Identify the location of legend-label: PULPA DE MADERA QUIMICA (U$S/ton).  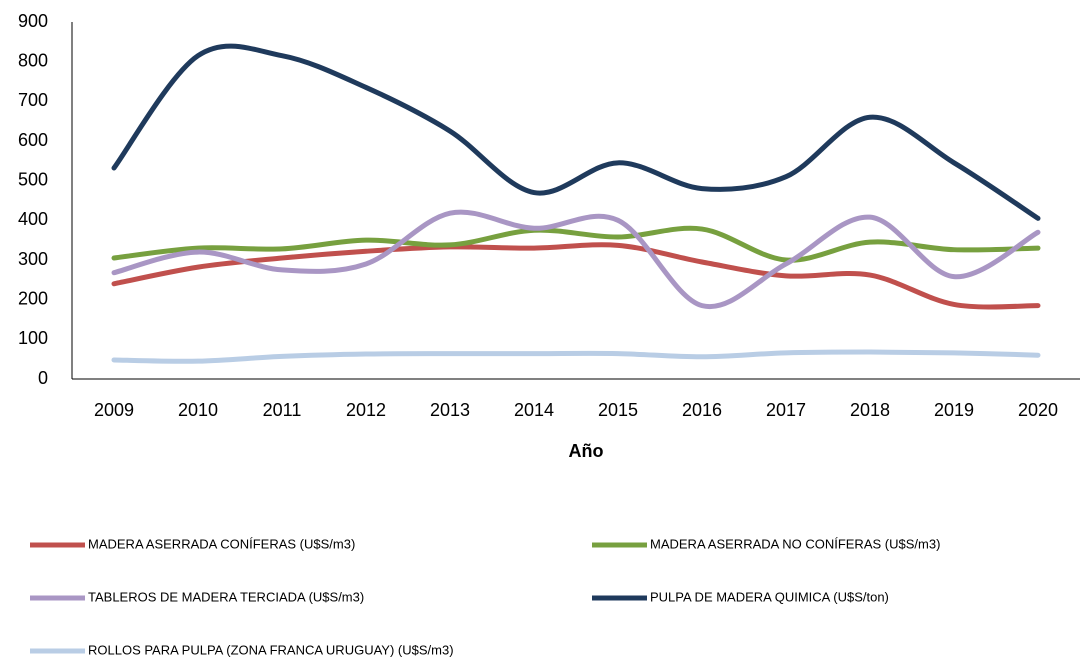
(769, 596).